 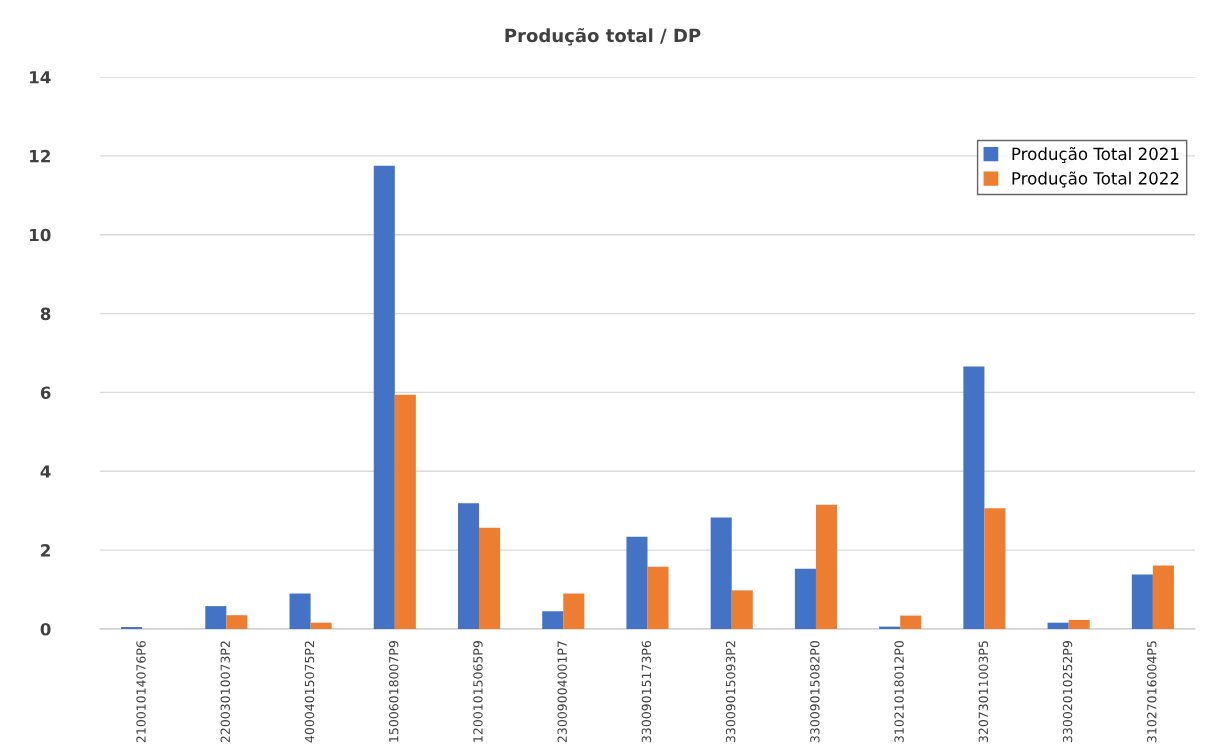 I want to click on x-tick-label: 33009015082P0, so click(x=815, y=691).